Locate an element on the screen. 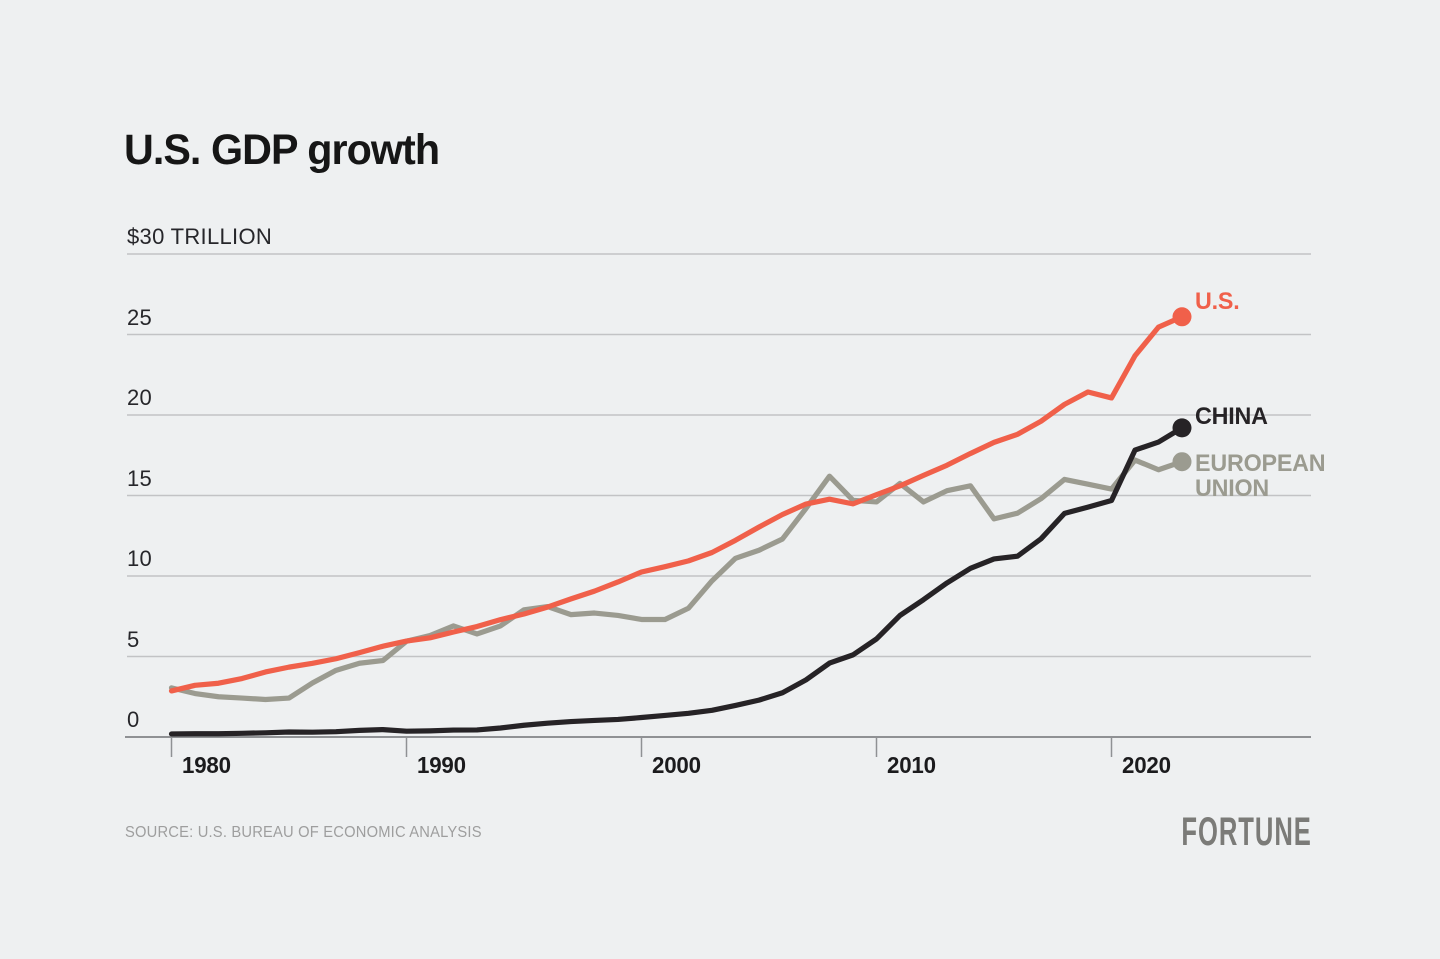  x-axis-label: 1980 is located at coordinates (206, 765).